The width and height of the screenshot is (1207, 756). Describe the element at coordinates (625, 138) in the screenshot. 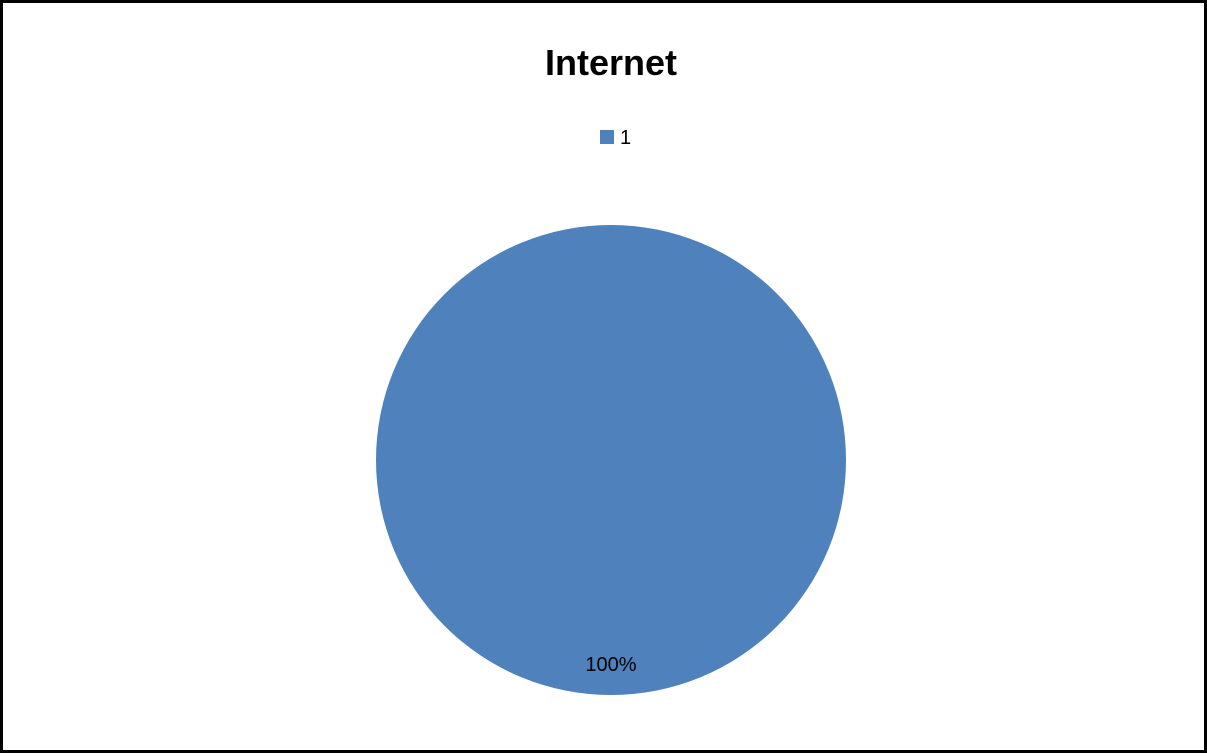

I see `legend-label: 1` at that location.